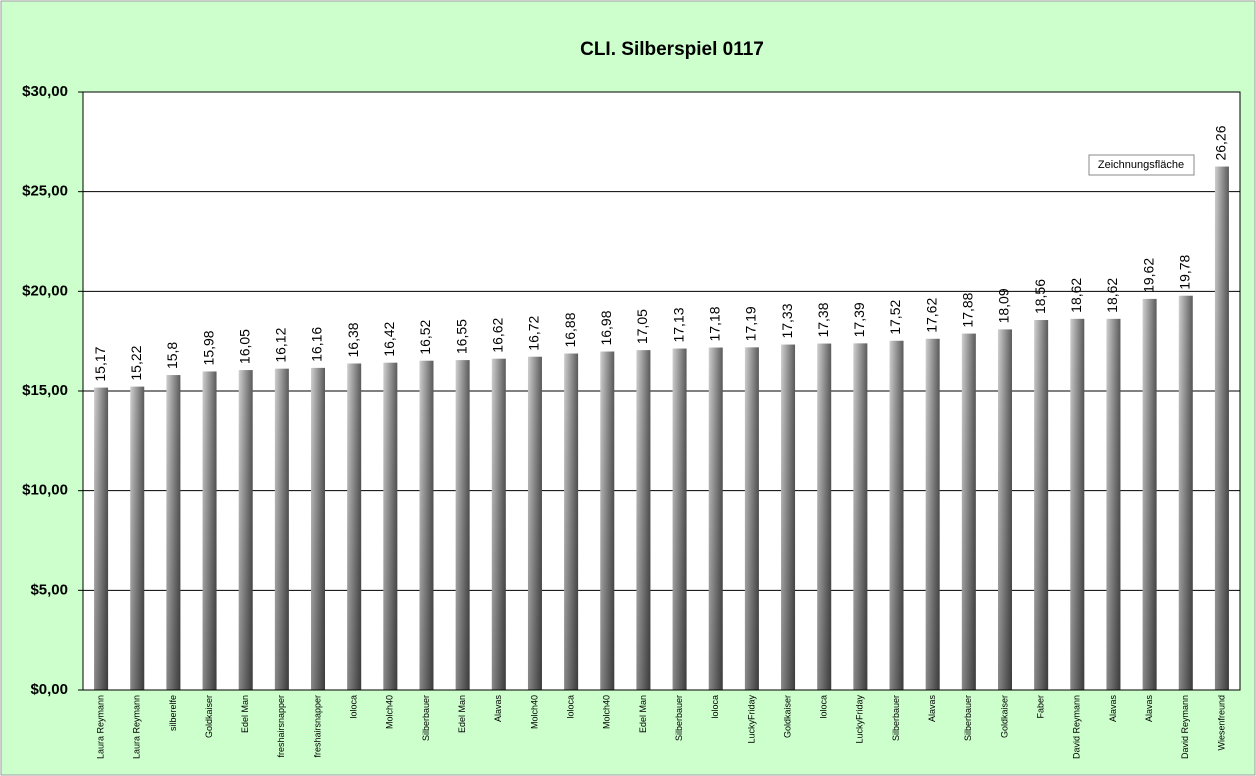 Image resolution: width=1256 pixels, height=776 pixels. What do you see at coordinates (678, 324) in the screenshot?
I see `value-label: 17,13` at bounding box center [678, 324].